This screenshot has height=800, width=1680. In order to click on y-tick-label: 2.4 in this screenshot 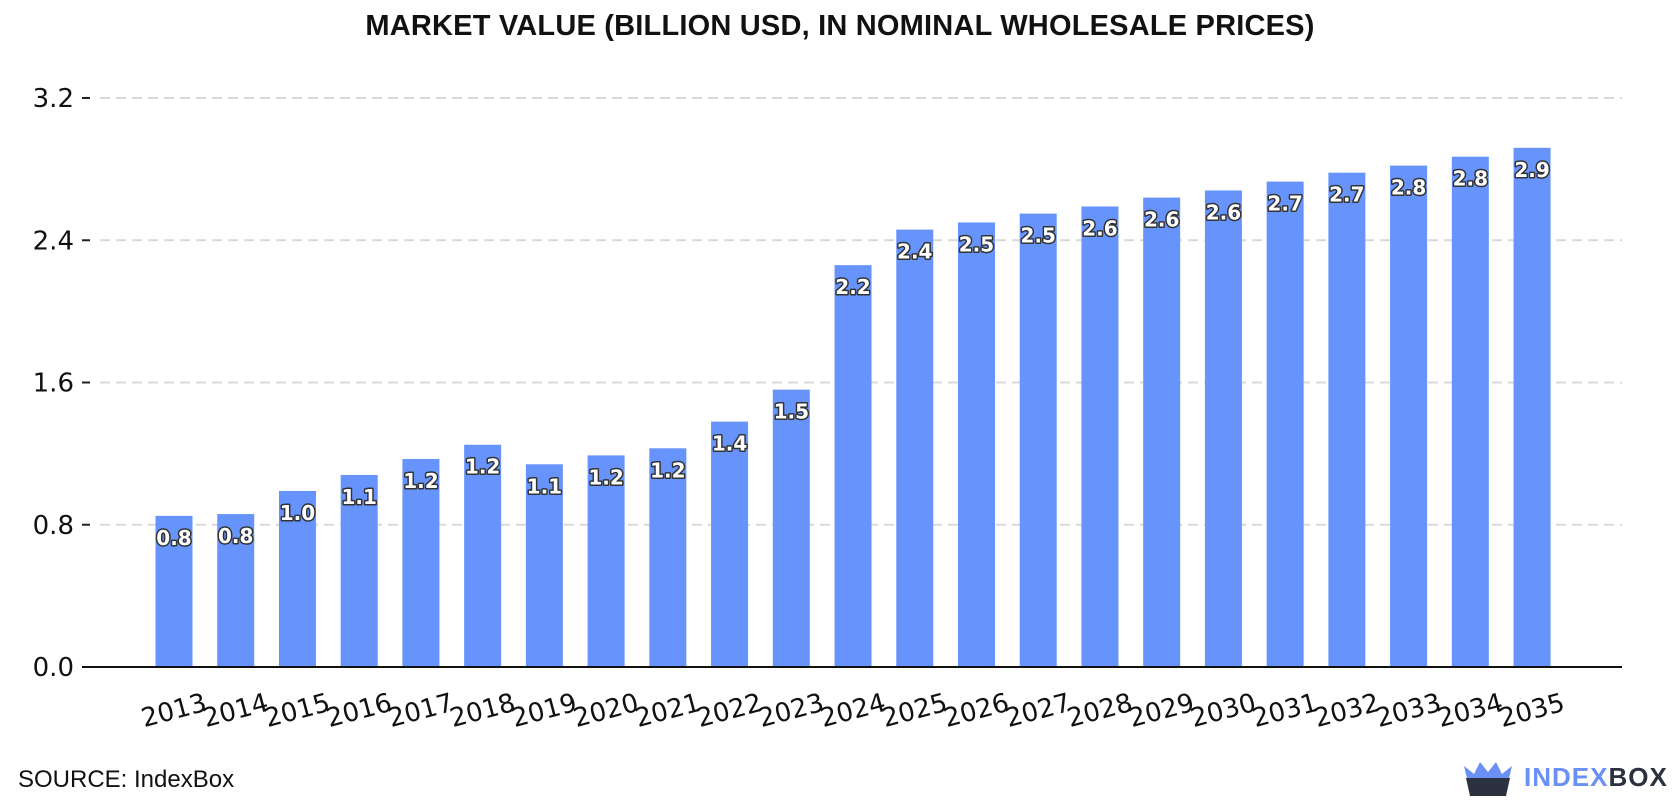, I will do `click(53, 241)`.